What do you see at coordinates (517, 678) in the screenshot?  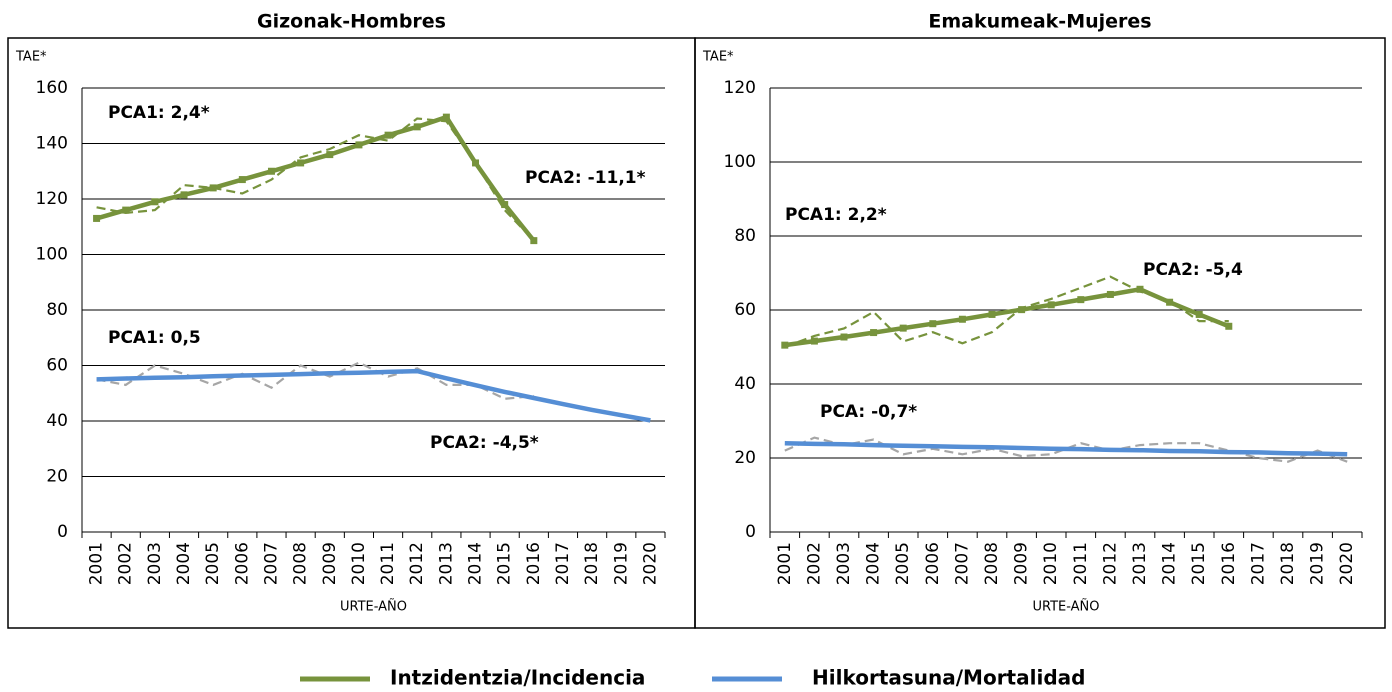 I see `legend-label: Intzidentzia/Incidencia` at bounding box center [517, 678].